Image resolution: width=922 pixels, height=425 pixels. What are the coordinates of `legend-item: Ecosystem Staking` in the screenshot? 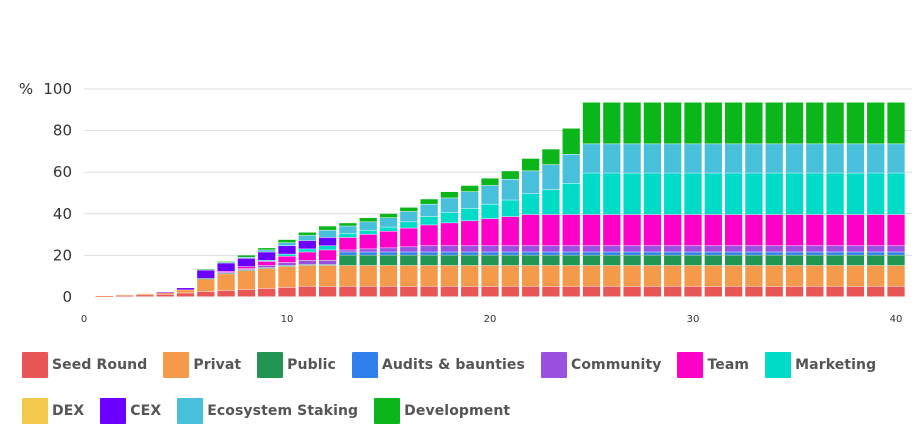 It's located at (267, 411).